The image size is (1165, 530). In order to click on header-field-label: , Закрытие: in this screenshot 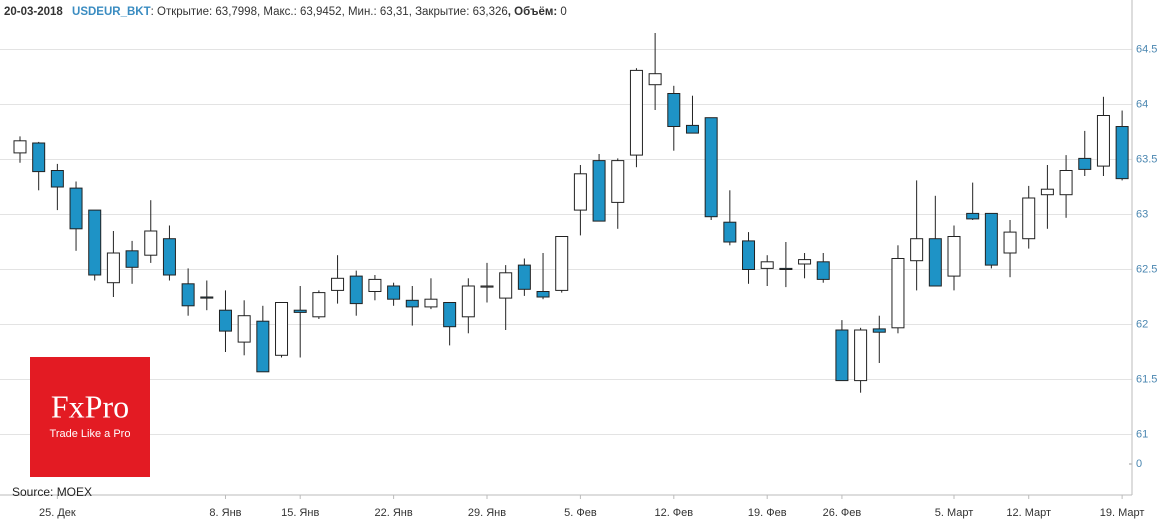, I will do `click(441, 12)`.